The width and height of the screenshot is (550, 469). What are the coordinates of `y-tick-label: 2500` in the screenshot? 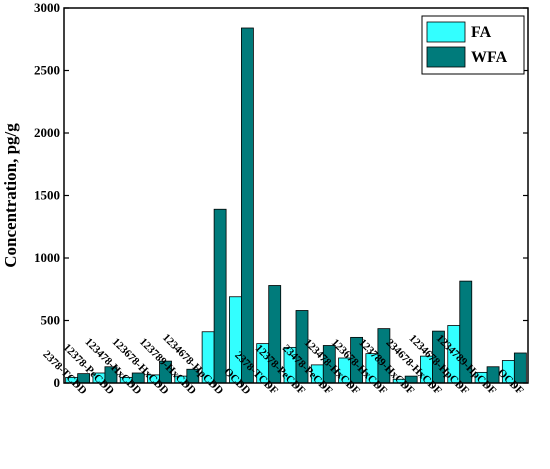 It's located at (47, 70).